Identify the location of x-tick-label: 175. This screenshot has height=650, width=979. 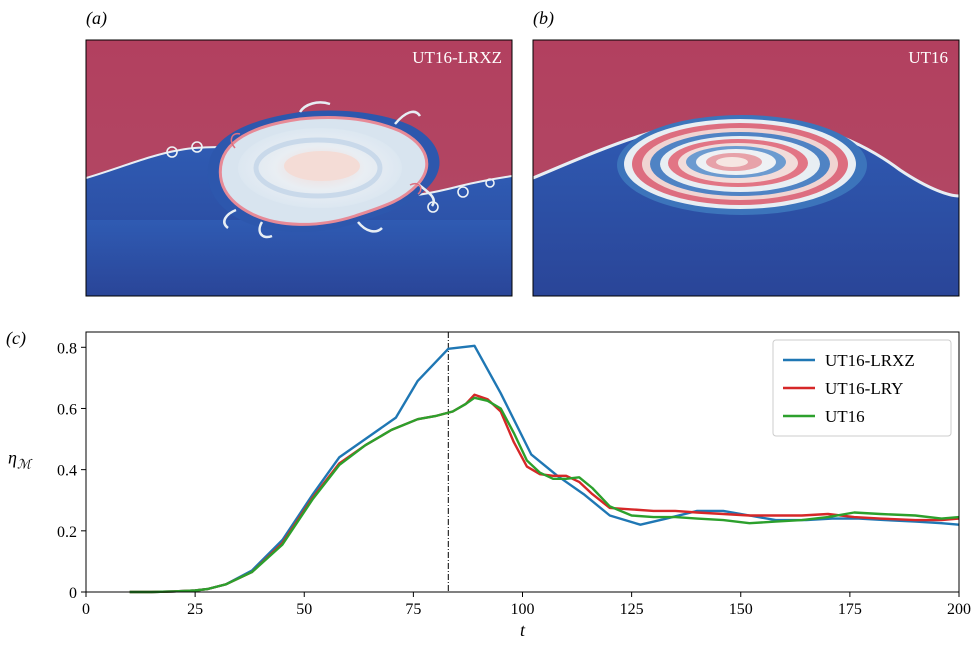
(850, 609).